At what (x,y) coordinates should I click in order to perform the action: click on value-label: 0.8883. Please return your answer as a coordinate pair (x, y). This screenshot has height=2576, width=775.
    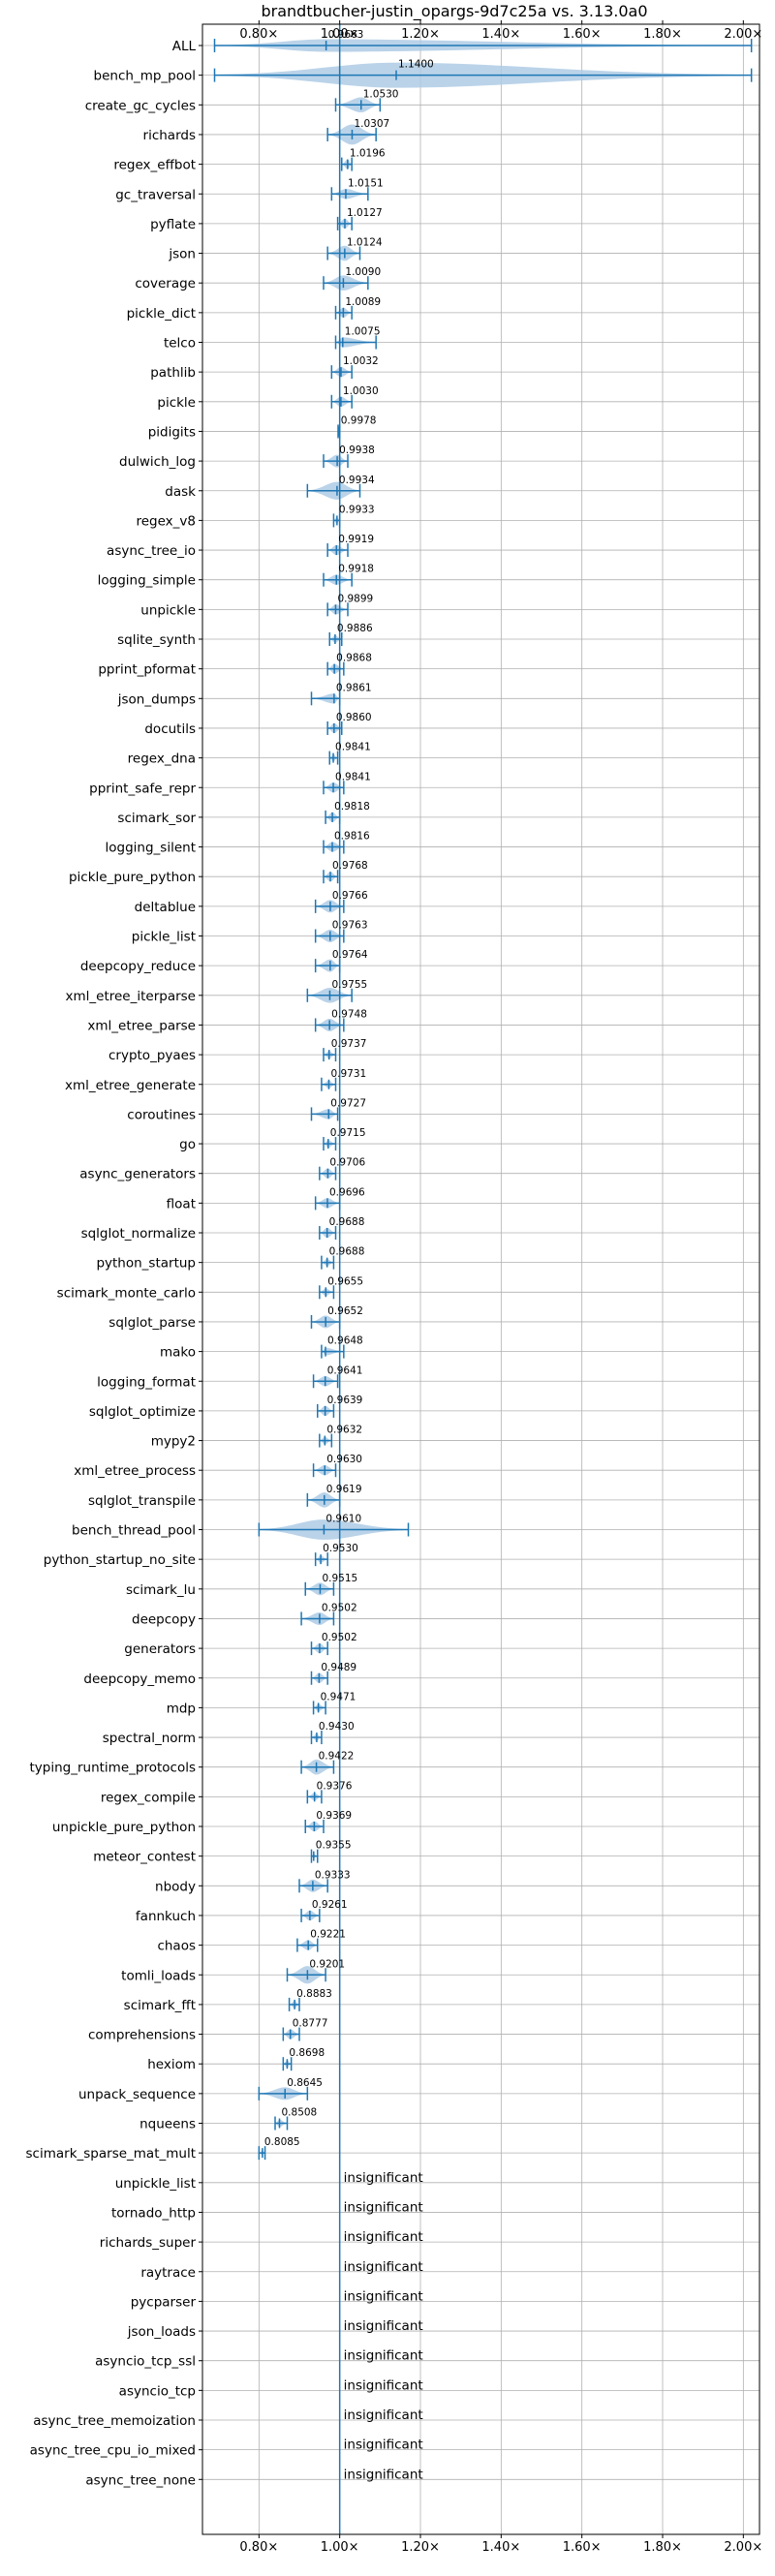
    Looking at the image, I should click on (314, 1994).